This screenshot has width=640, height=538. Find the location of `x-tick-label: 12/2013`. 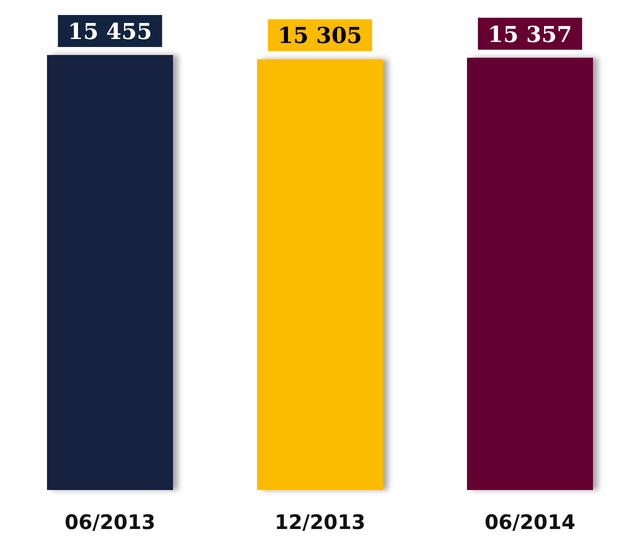

x-tick-label: 12/2013 is located at coordinates (320, 522).